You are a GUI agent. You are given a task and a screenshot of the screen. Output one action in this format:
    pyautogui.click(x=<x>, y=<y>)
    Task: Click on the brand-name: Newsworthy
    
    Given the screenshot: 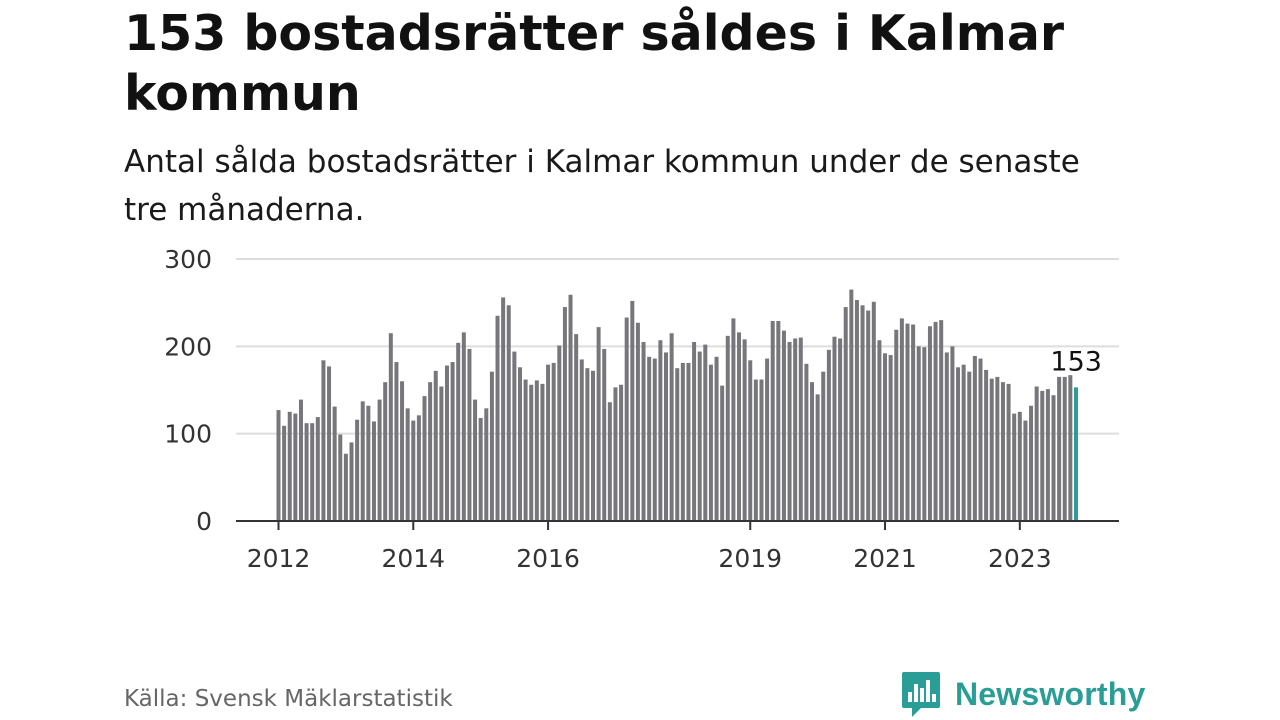 What is the action you would take?
    pyautogui.click(x=1050, y=693)
    